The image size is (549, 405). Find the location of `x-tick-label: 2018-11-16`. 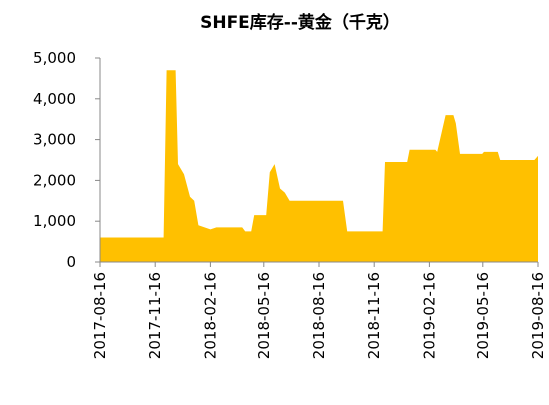

x-tick-label: 2018-11-16 is located at coordinates (374, 315).